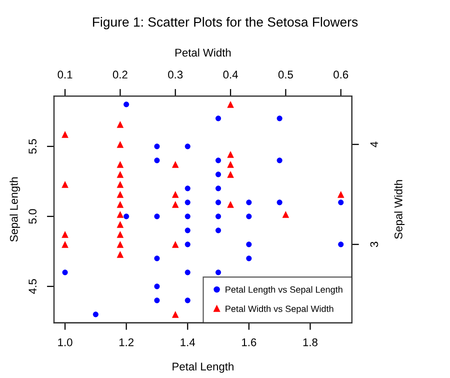  I want to click on legend-label: Petal Width vs Sepal Width, so click(280, 309).